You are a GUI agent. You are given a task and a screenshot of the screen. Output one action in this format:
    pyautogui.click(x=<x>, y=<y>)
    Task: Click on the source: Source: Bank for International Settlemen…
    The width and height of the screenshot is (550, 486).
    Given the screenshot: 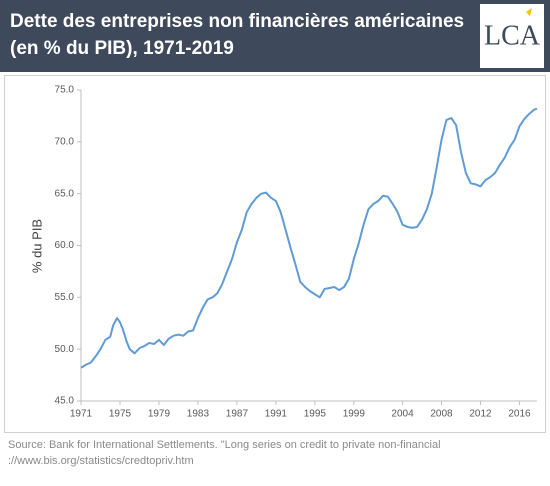 What is the action you would take?
    pyautogui.click(x=224, y=445)
    